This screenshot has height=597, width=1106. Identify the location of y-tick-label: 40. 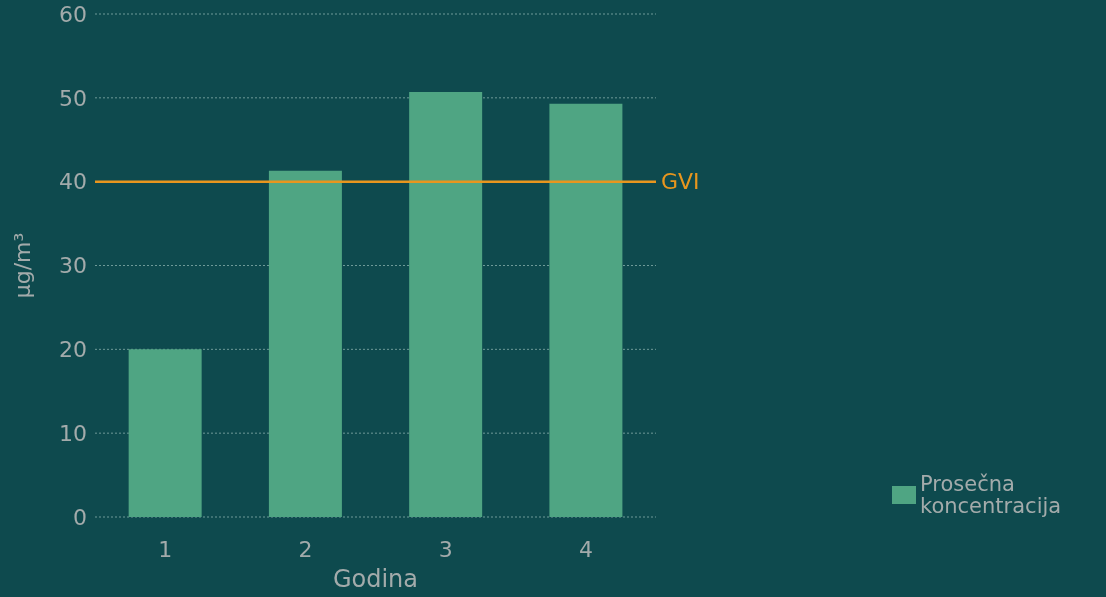
(73, 182).